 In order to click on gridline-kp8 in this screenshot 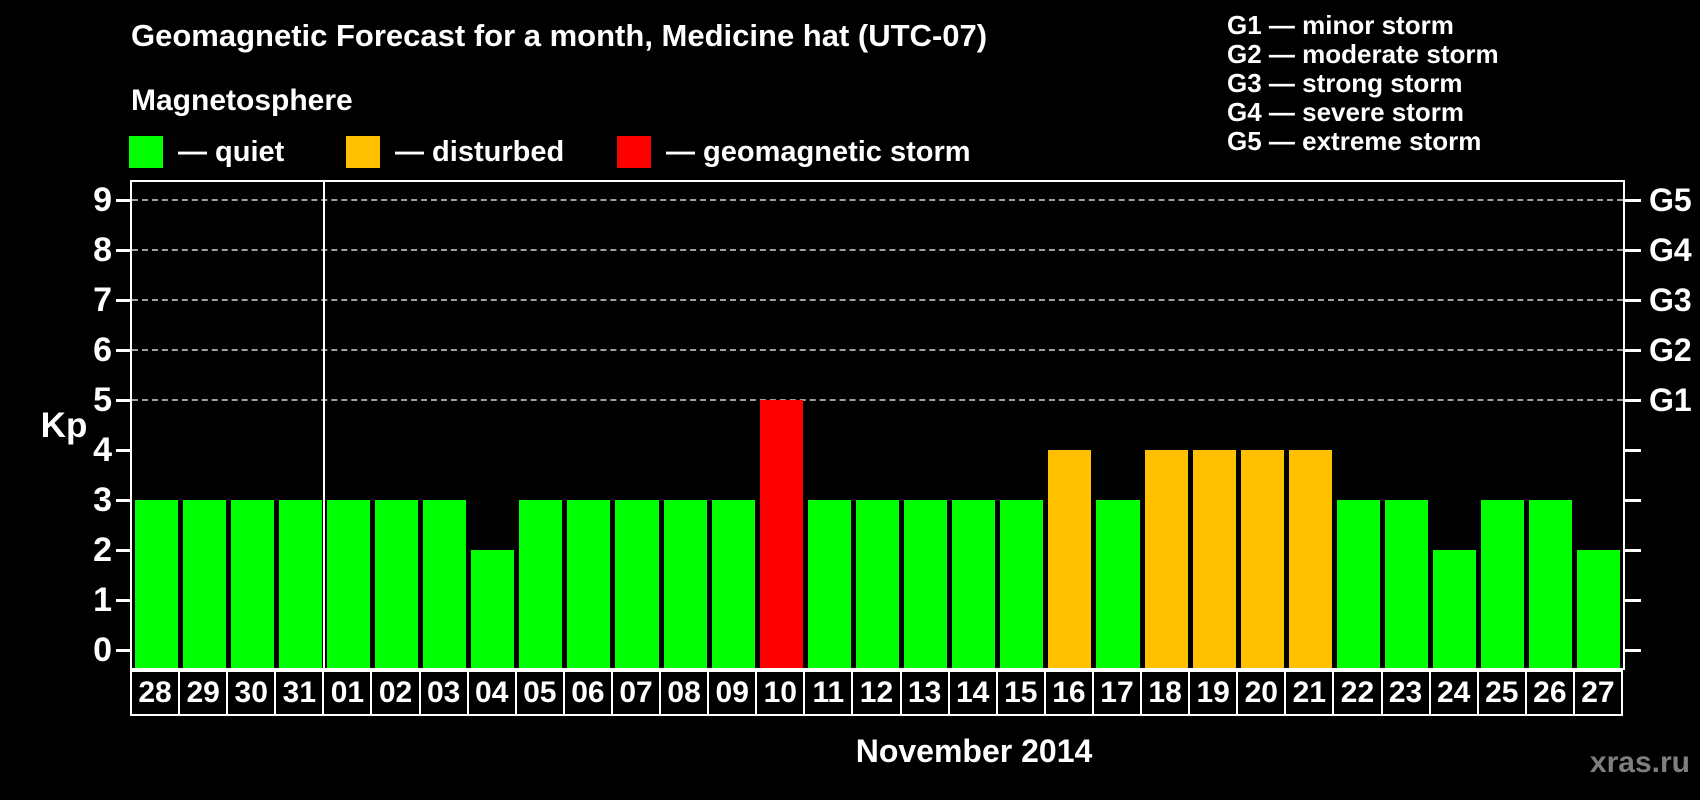, I will do `click(877, 250)`.